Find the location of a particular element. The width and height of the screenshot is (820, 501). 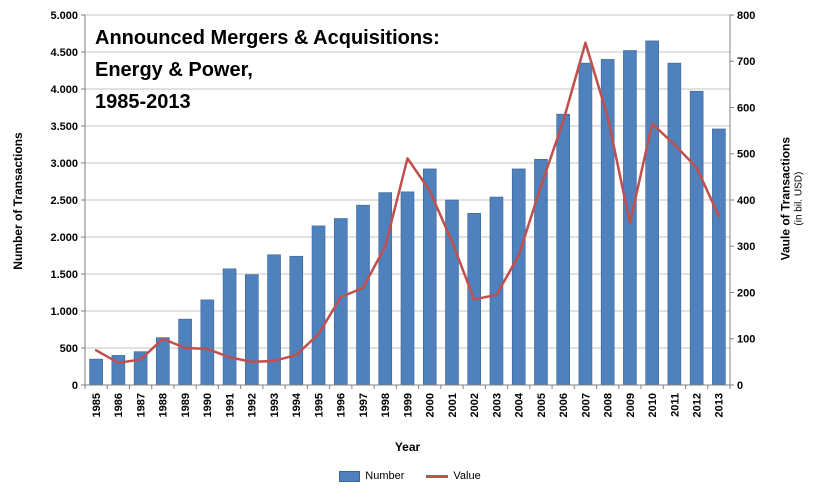

svg-text: 400 is located at coordinates (746, 201).